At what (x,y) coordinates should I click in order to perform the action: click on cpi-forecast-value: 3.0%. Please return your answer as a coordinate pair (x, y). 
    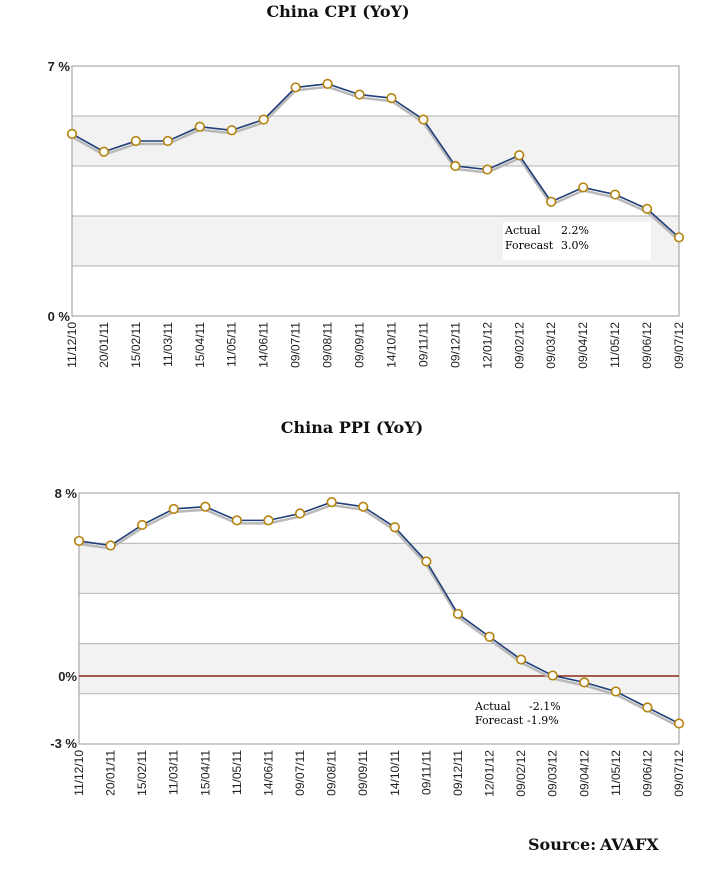
    Looking at the image, I should click on (575, 245).